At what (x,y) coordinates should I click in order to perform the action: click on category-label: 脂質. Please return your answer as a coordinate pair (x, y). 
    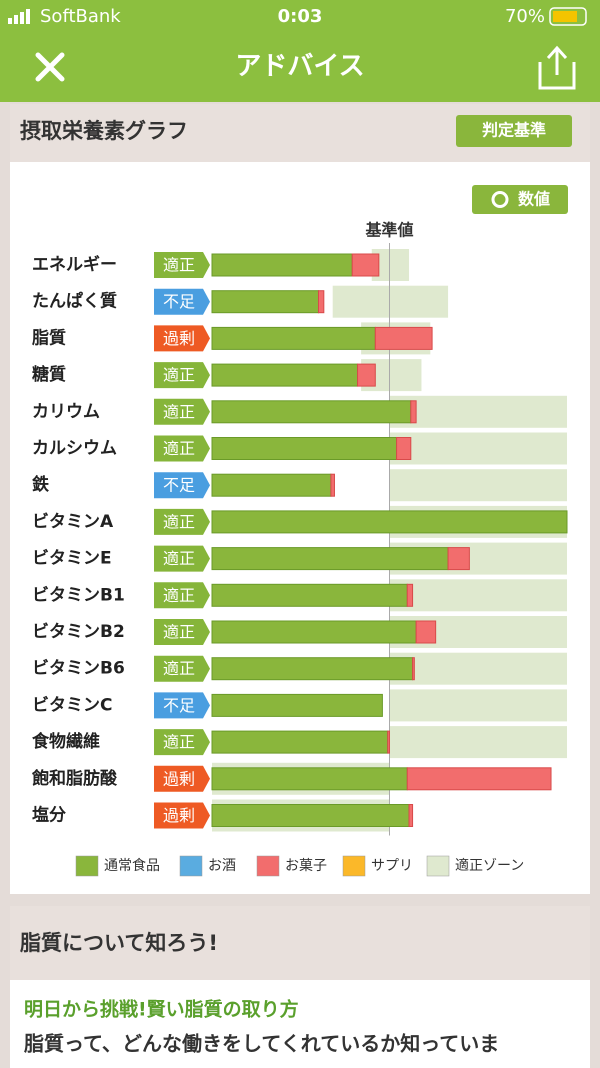
    Looking at the image, I should click on (49, 337).